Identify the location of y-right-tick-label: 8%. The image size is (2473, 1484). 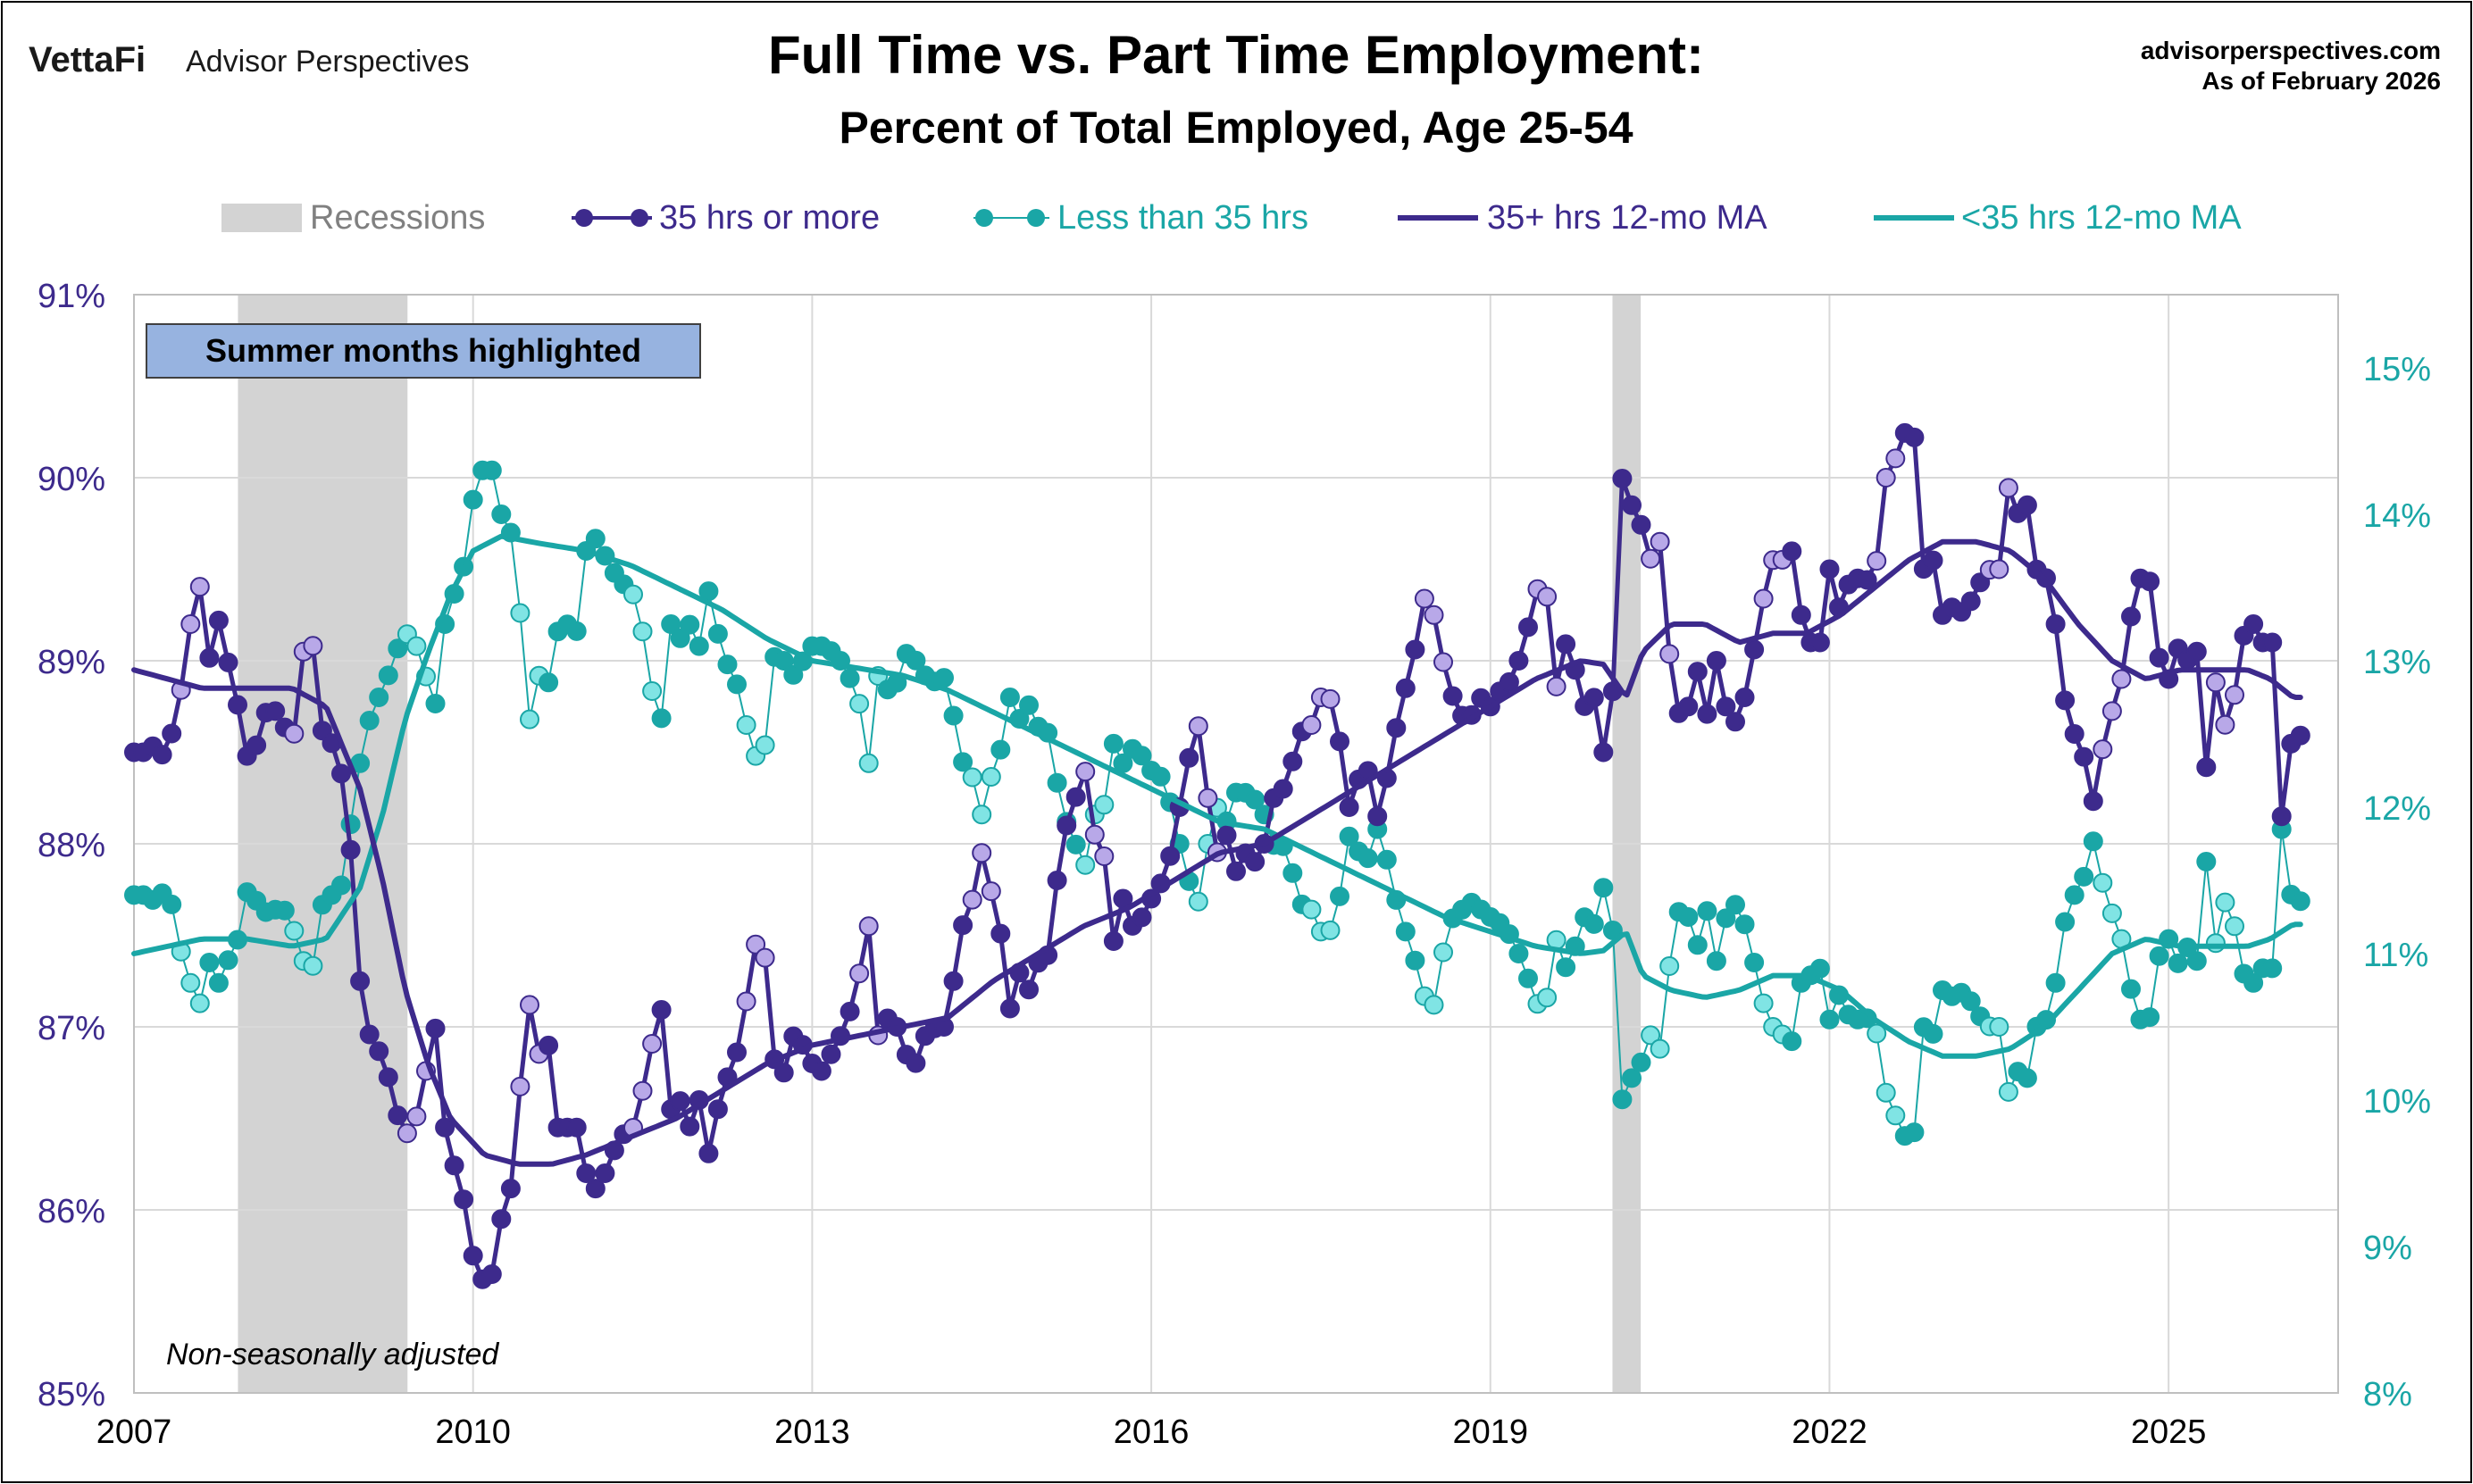
(2387, 1394).